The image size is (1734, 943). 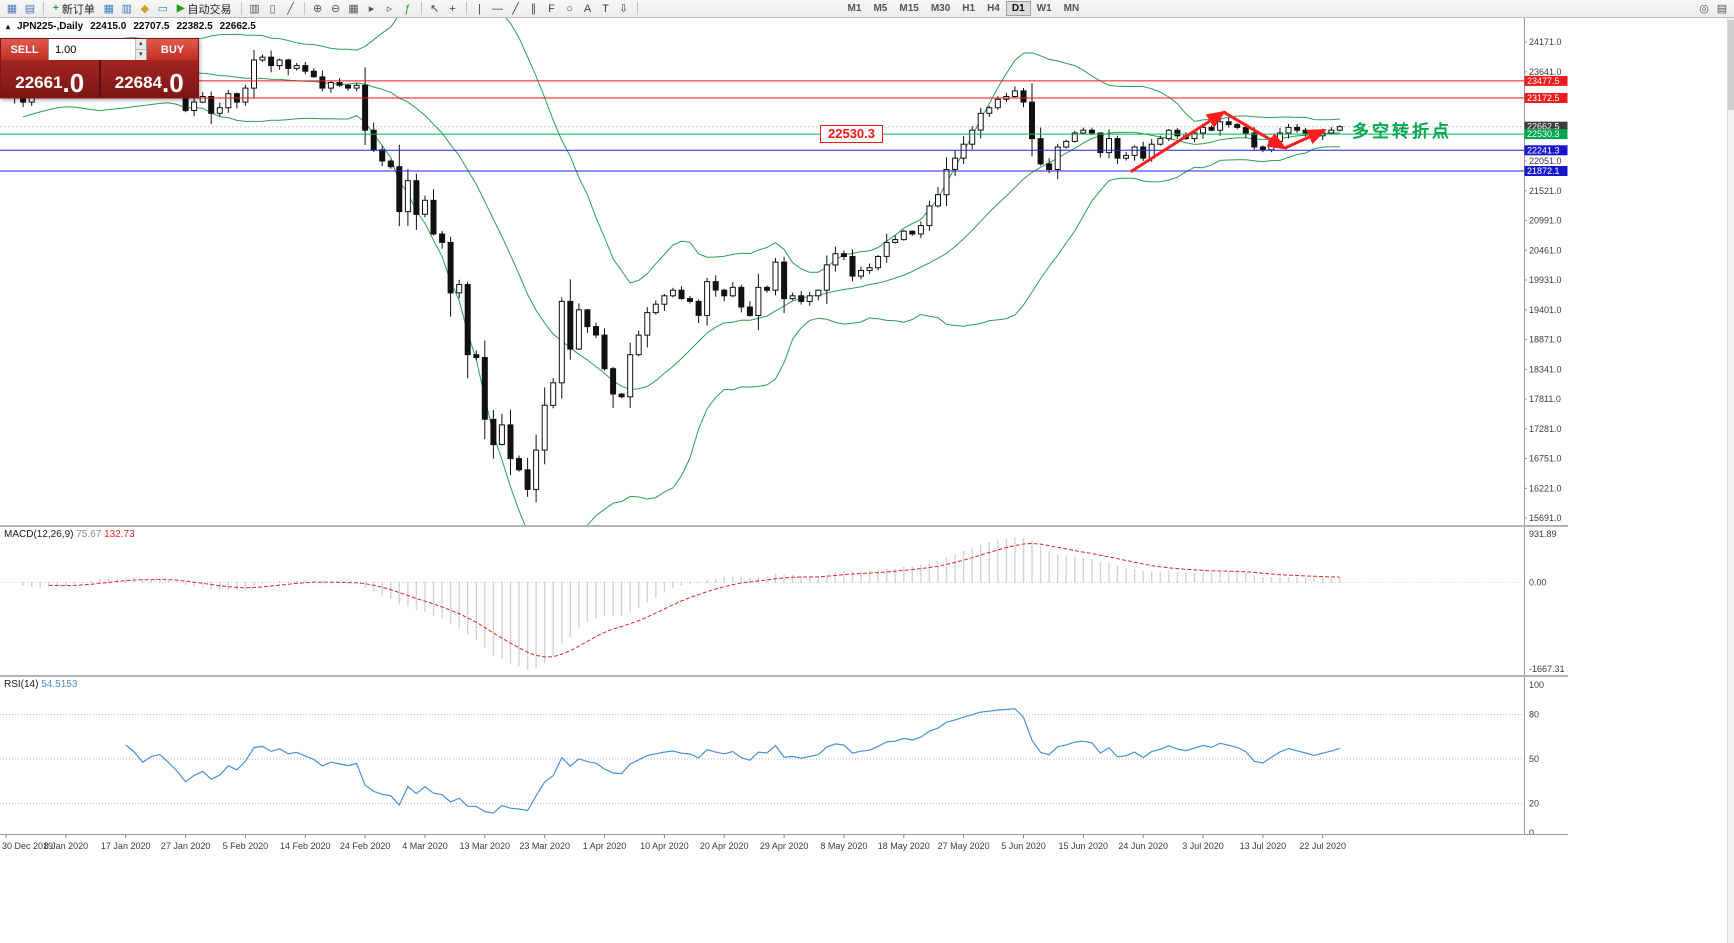 I want to click on timeframe-m5-button: M5, so click(x=880, y=8).